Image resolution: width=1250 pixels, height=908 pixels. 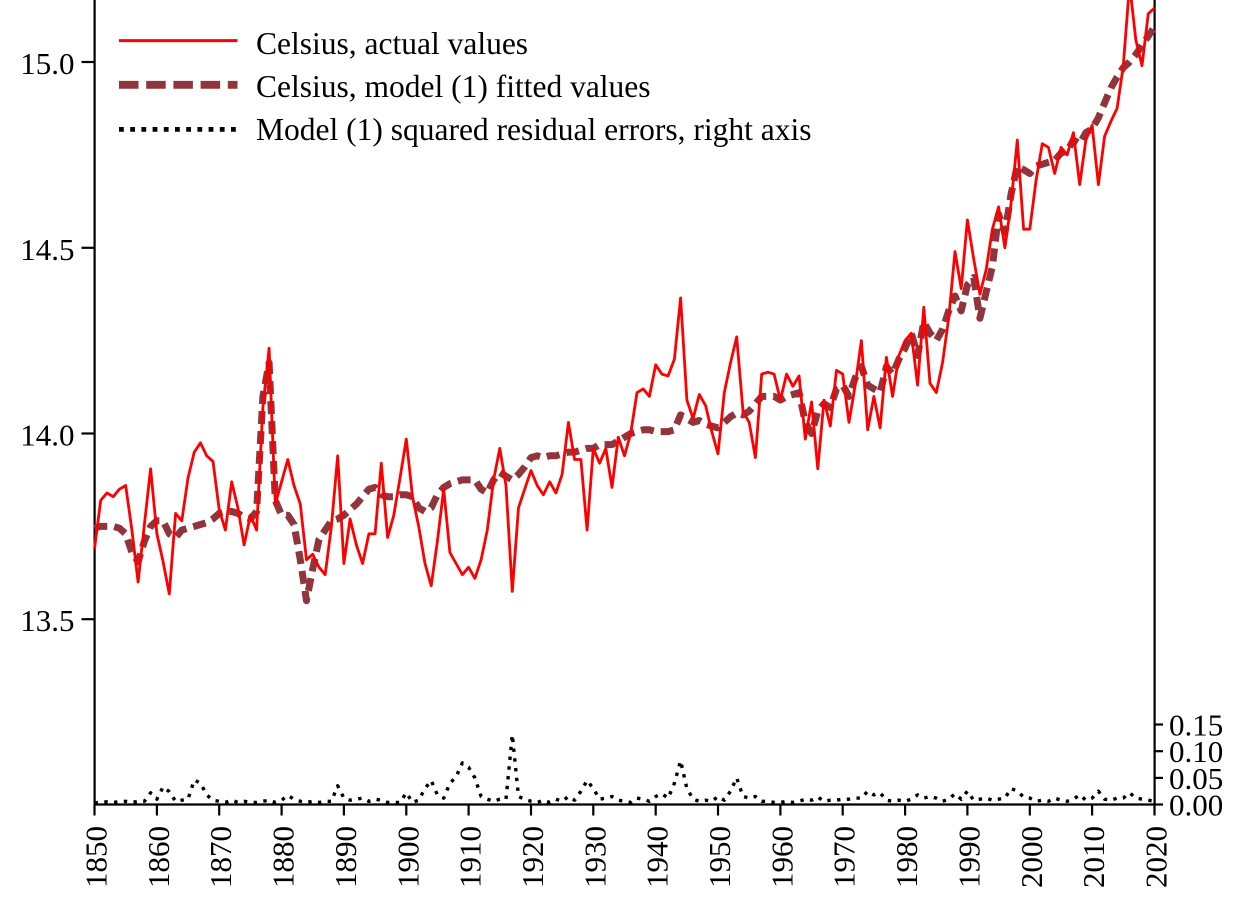 I want to click on svg-text: 1980, so click(x=906, y=857).